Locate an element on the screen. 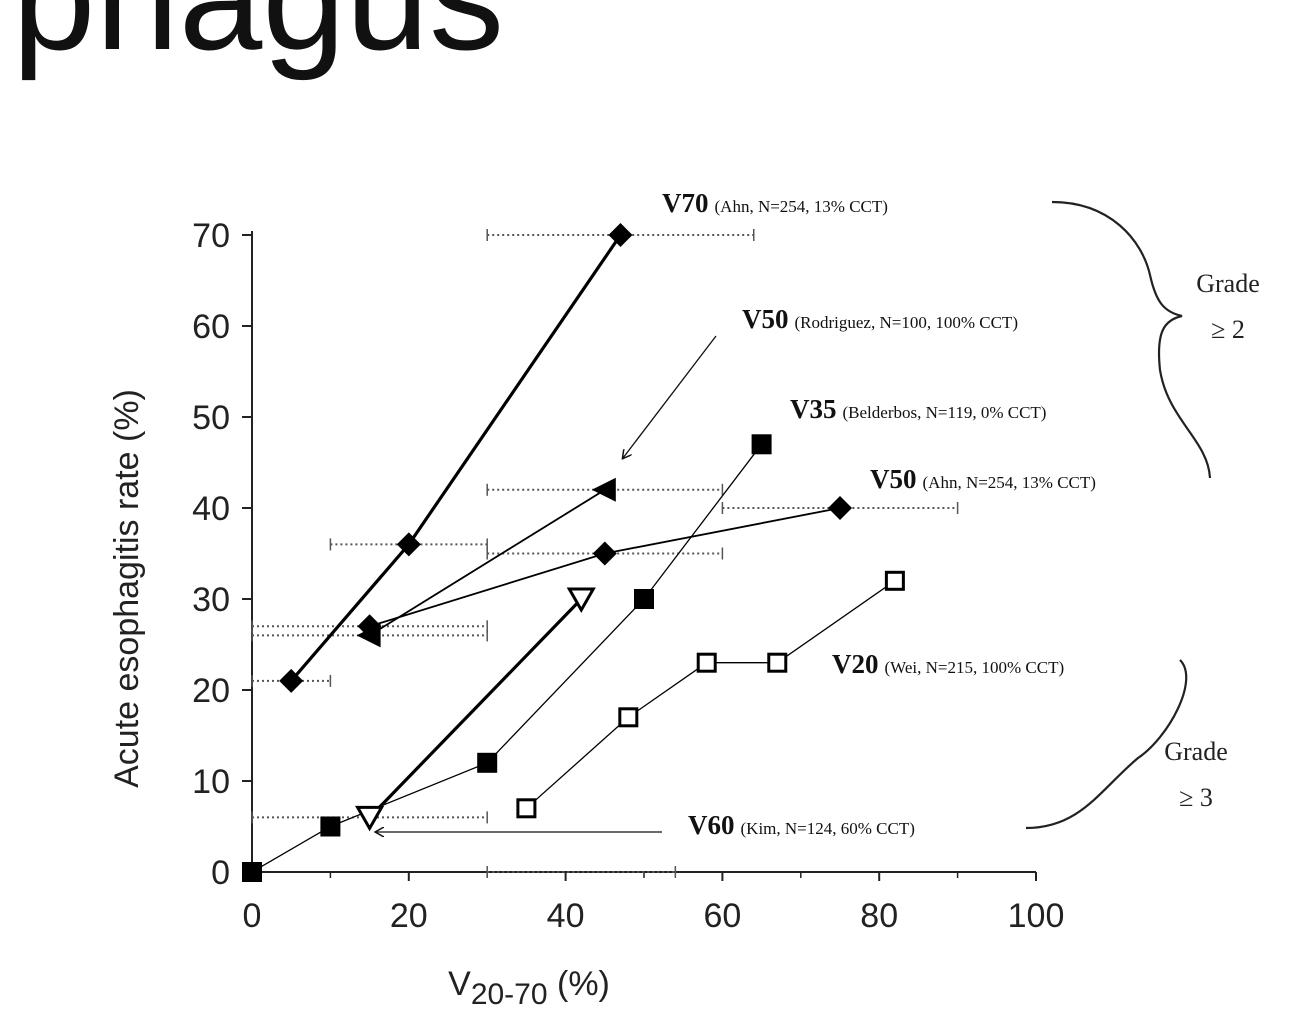 This screenshot has height=1026, width=1303. series-label: V35 (Belderbos, N=119, 0% CCT) is located at coordinates (918, 409).